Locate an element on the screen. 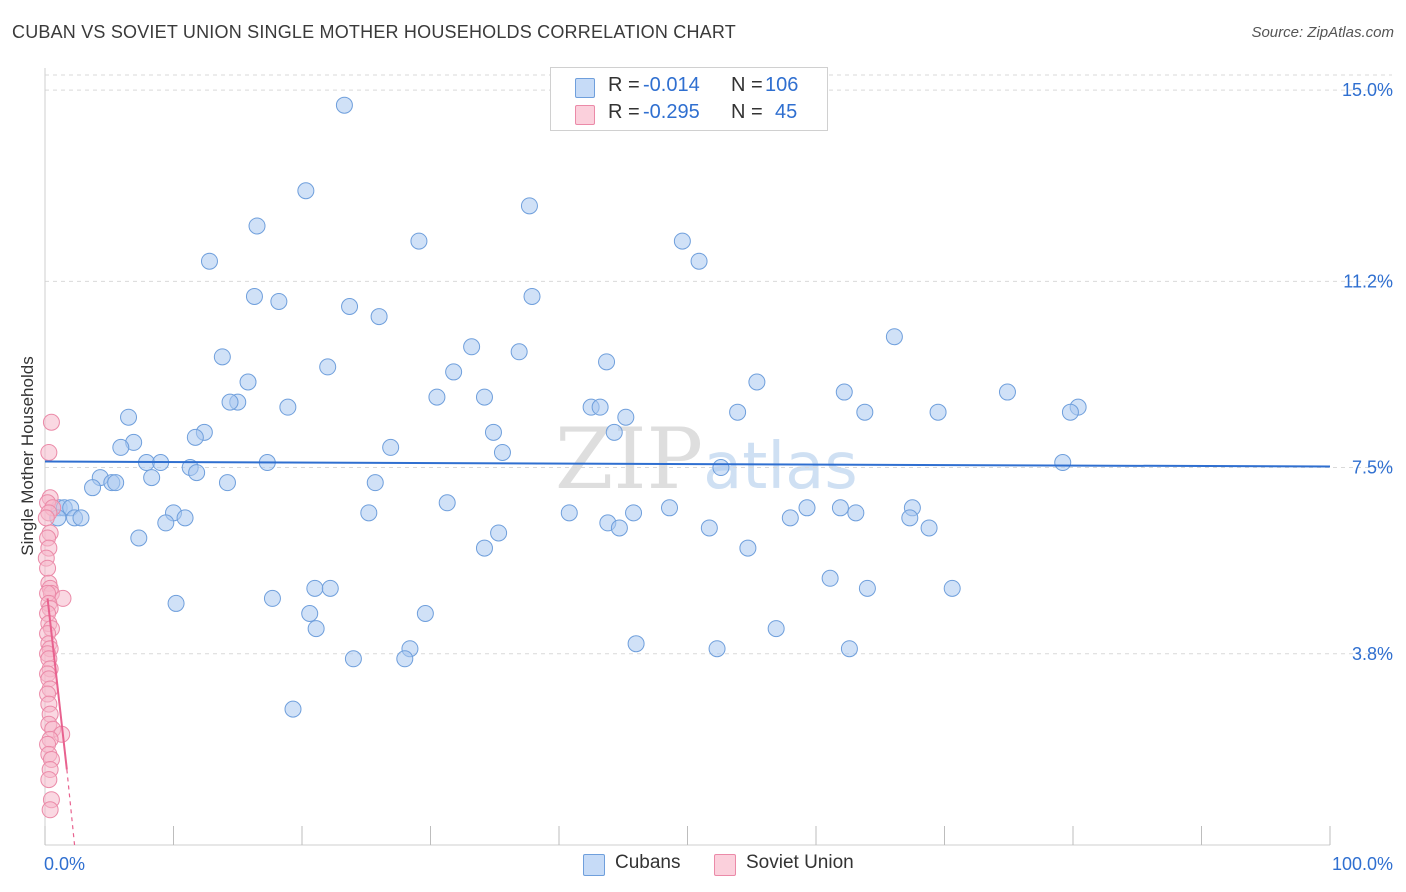 This screenshot has width=1406, height=892. y-tick-label: 11.2% is located at coordinates (1368, 281).